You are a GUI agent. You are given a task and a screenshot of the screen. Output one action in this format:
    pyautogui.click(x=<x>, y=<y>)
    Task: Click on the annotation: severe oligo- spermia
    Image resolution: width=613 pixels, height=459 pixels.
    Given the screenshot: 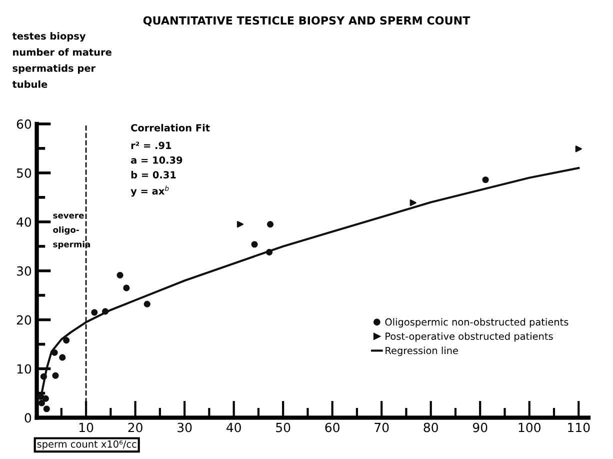 What is the action you would take?
    pyautogui.click(x=71, y=231)
    